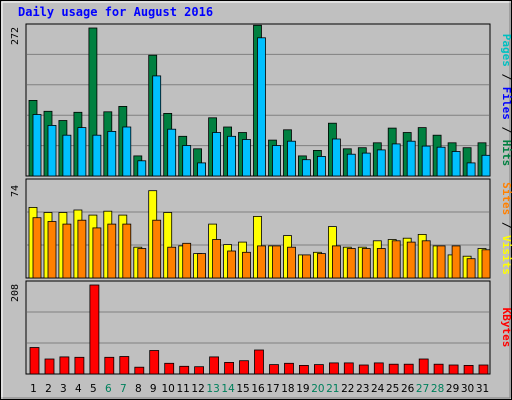 The image size is (512, 400). I want to click on x-tick-label: 31, so click(482, 389).